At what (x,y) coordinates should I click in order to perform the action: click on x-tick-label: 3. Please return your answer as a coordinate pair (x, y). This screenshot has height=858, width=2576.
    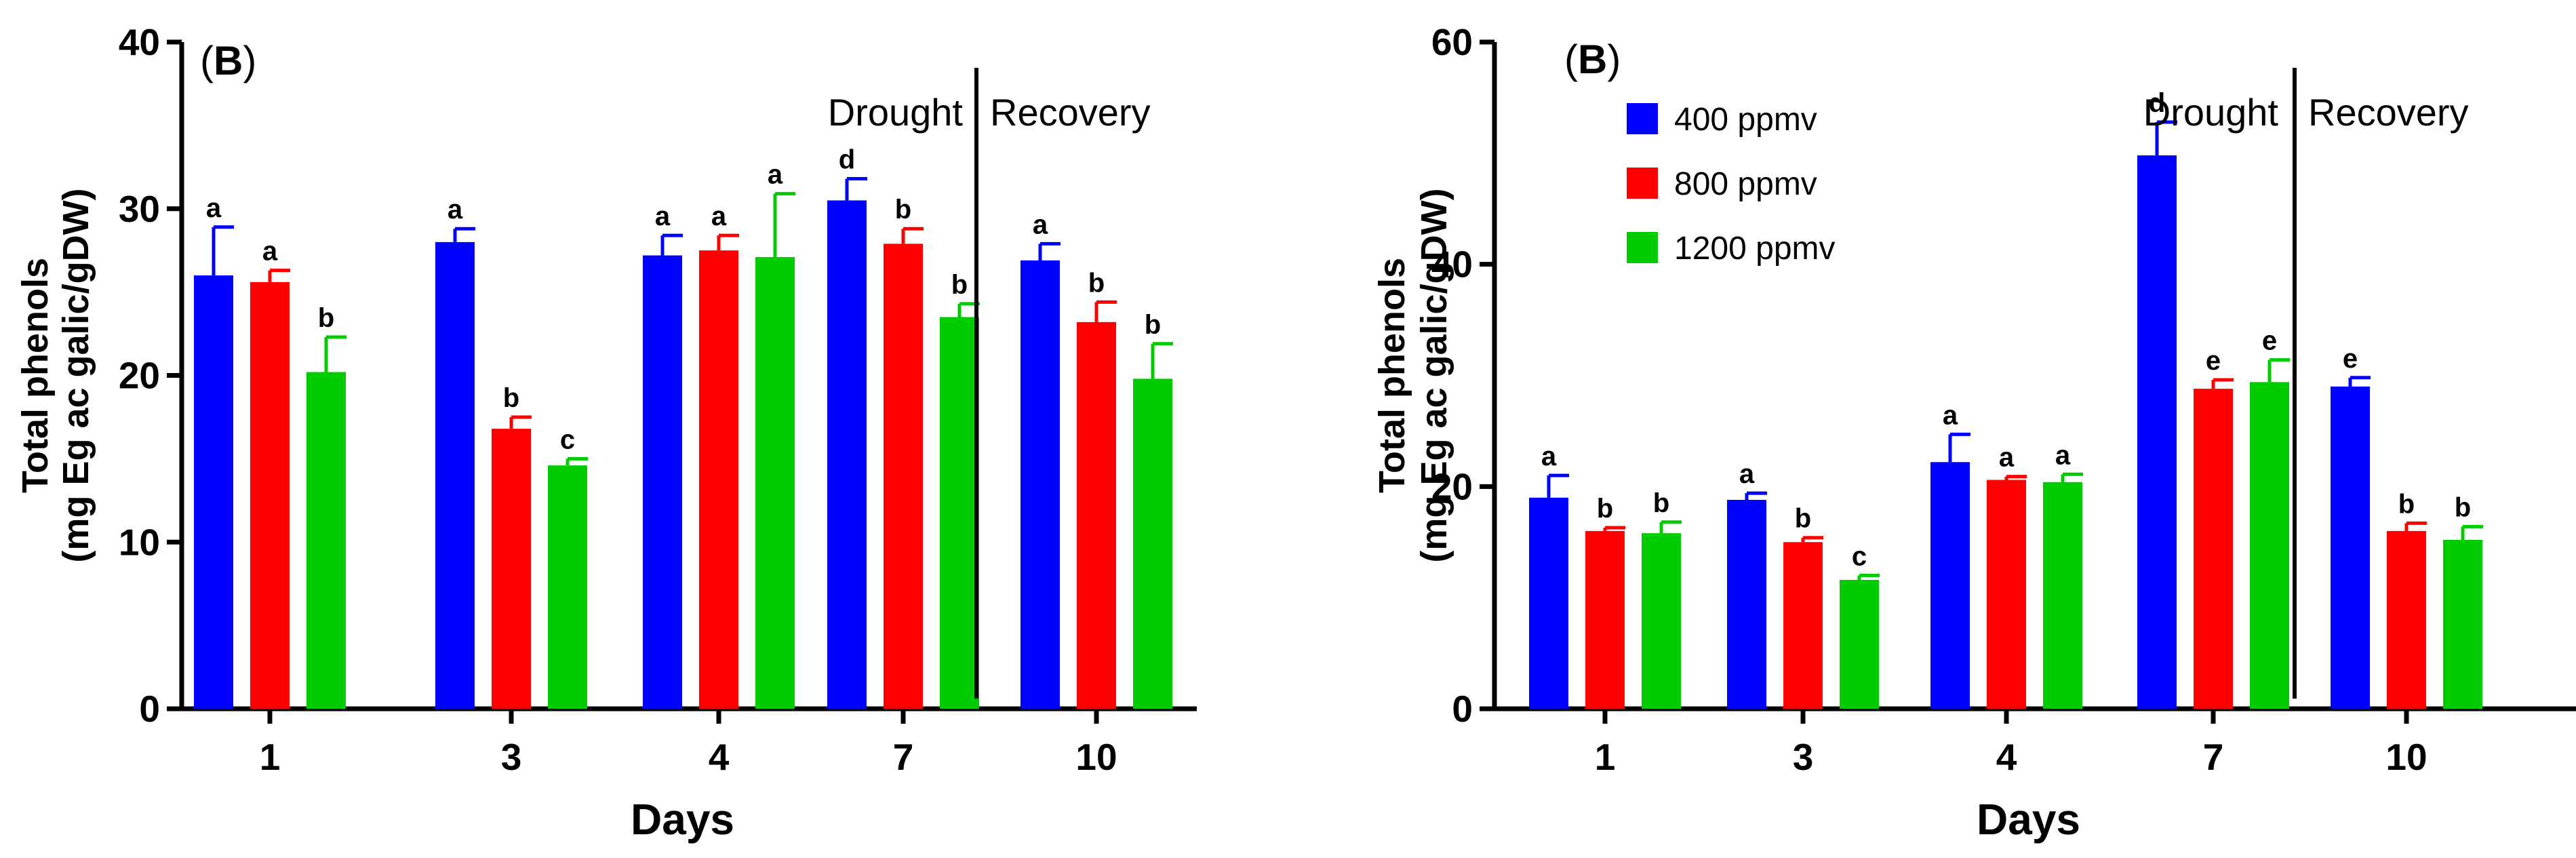
    Looking at the image, I should click on (1803, 757).